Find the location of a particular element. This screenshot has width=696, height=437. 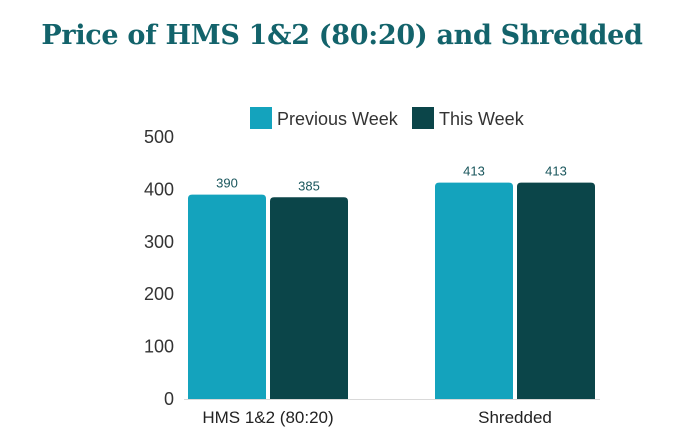

y-tick-label: 100 is located at coordinates (159, 347).